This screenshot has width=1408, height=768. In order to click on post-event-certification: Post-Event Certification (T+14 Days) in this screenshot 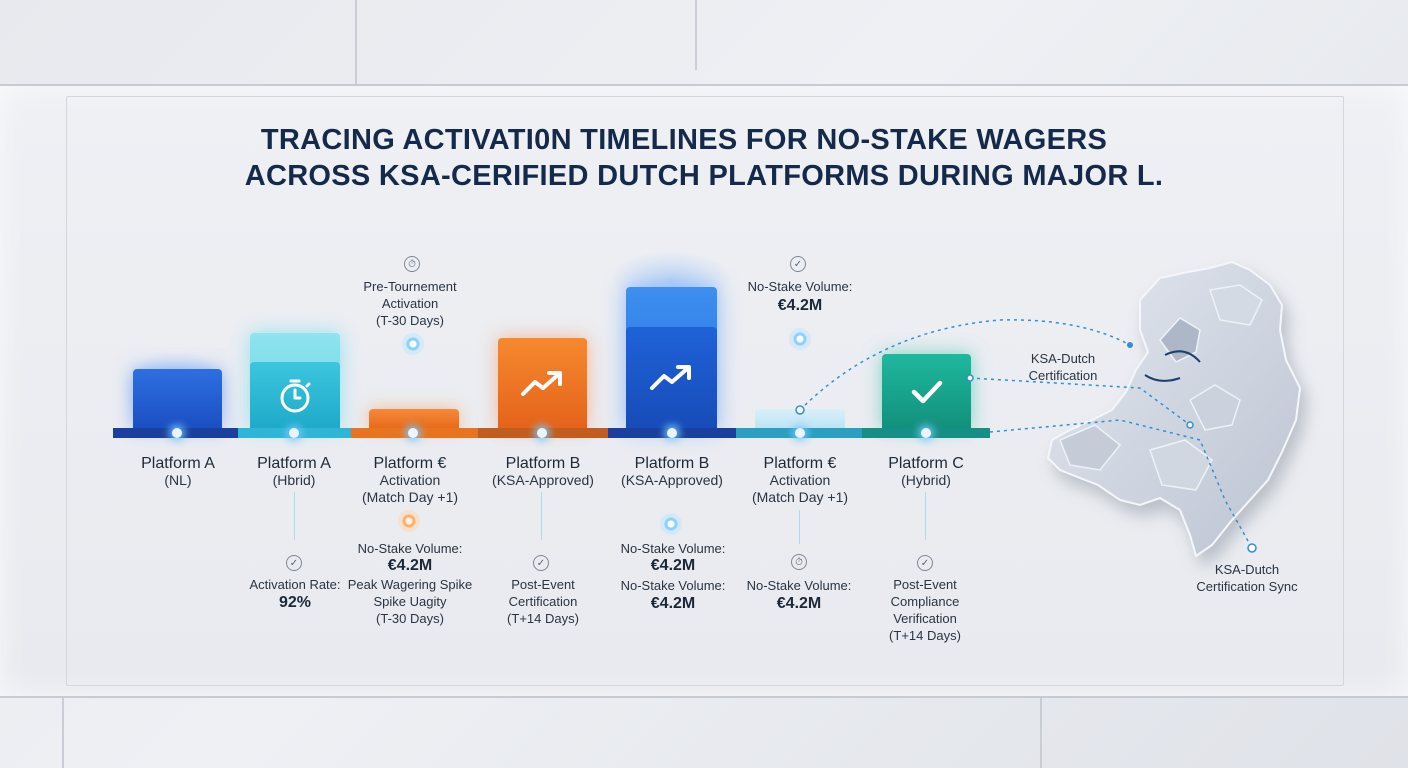, I will do `click(543, 601)`.